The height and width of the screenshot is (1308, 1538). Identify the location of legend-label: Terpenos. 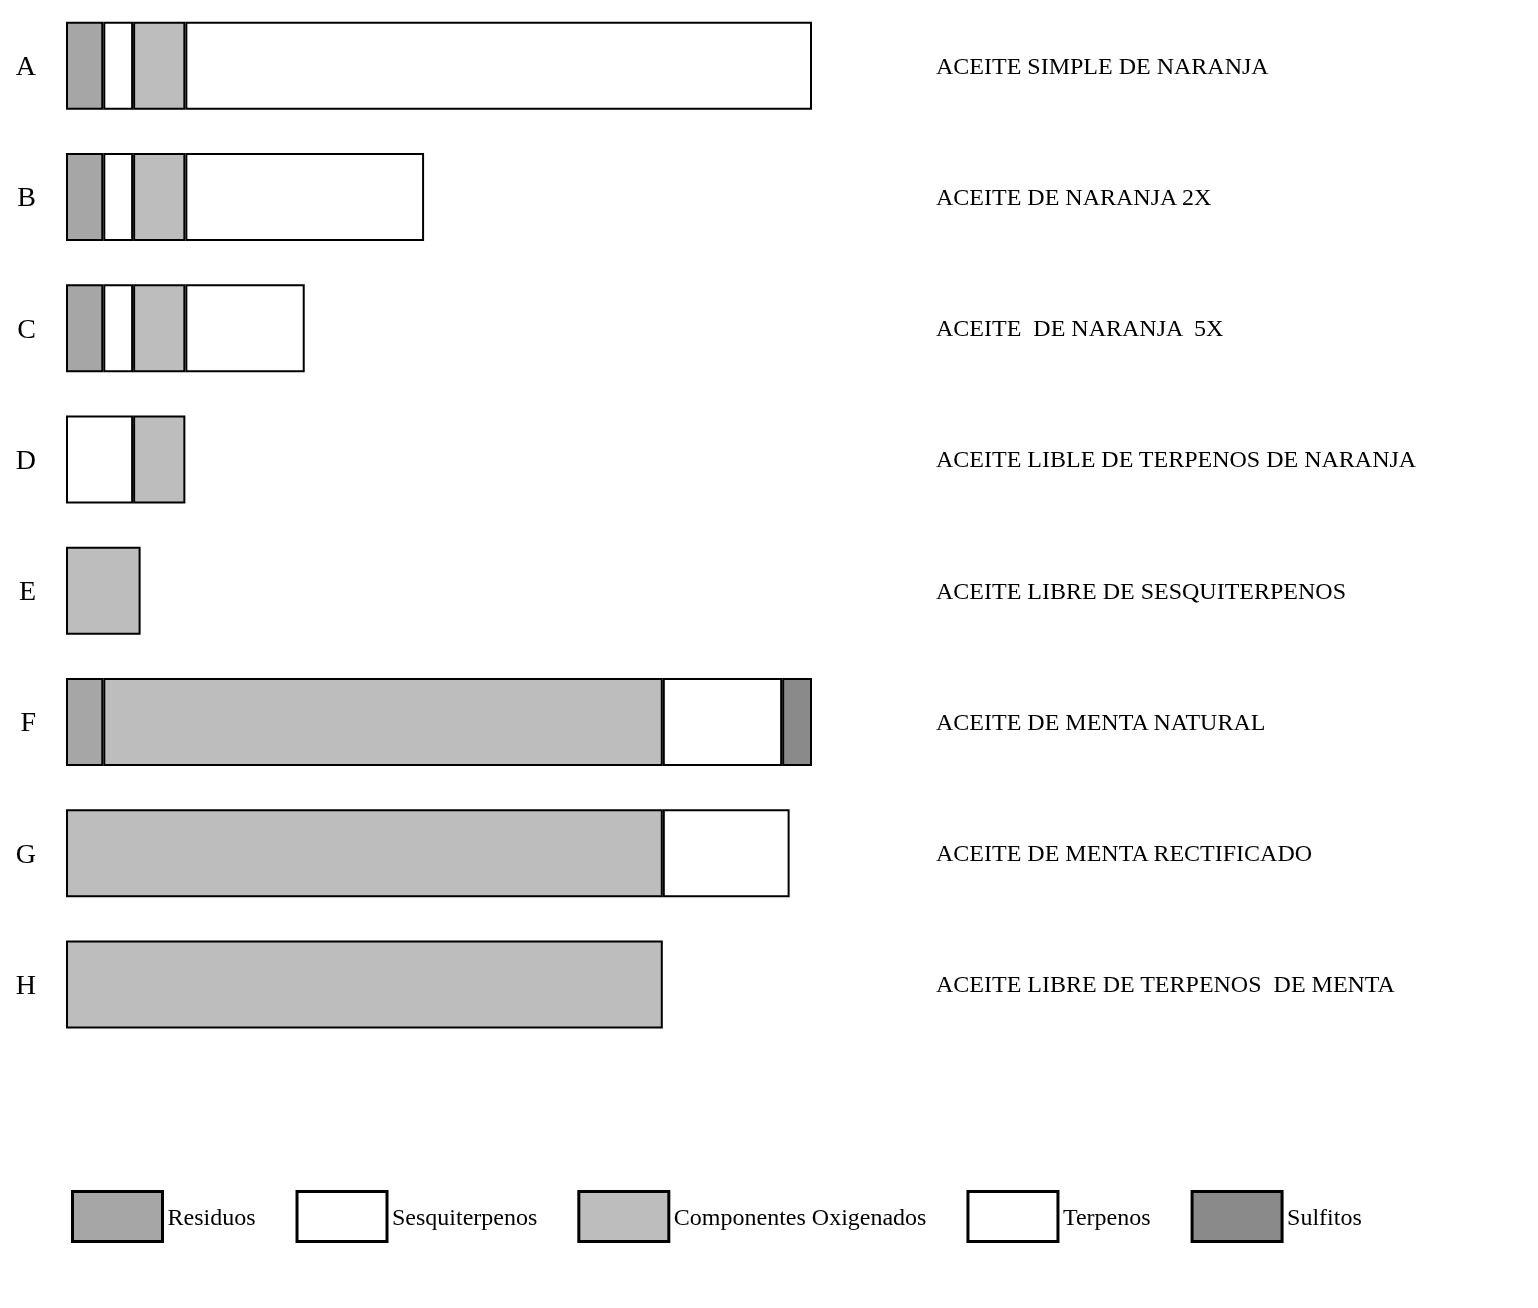
(1106, 1216).